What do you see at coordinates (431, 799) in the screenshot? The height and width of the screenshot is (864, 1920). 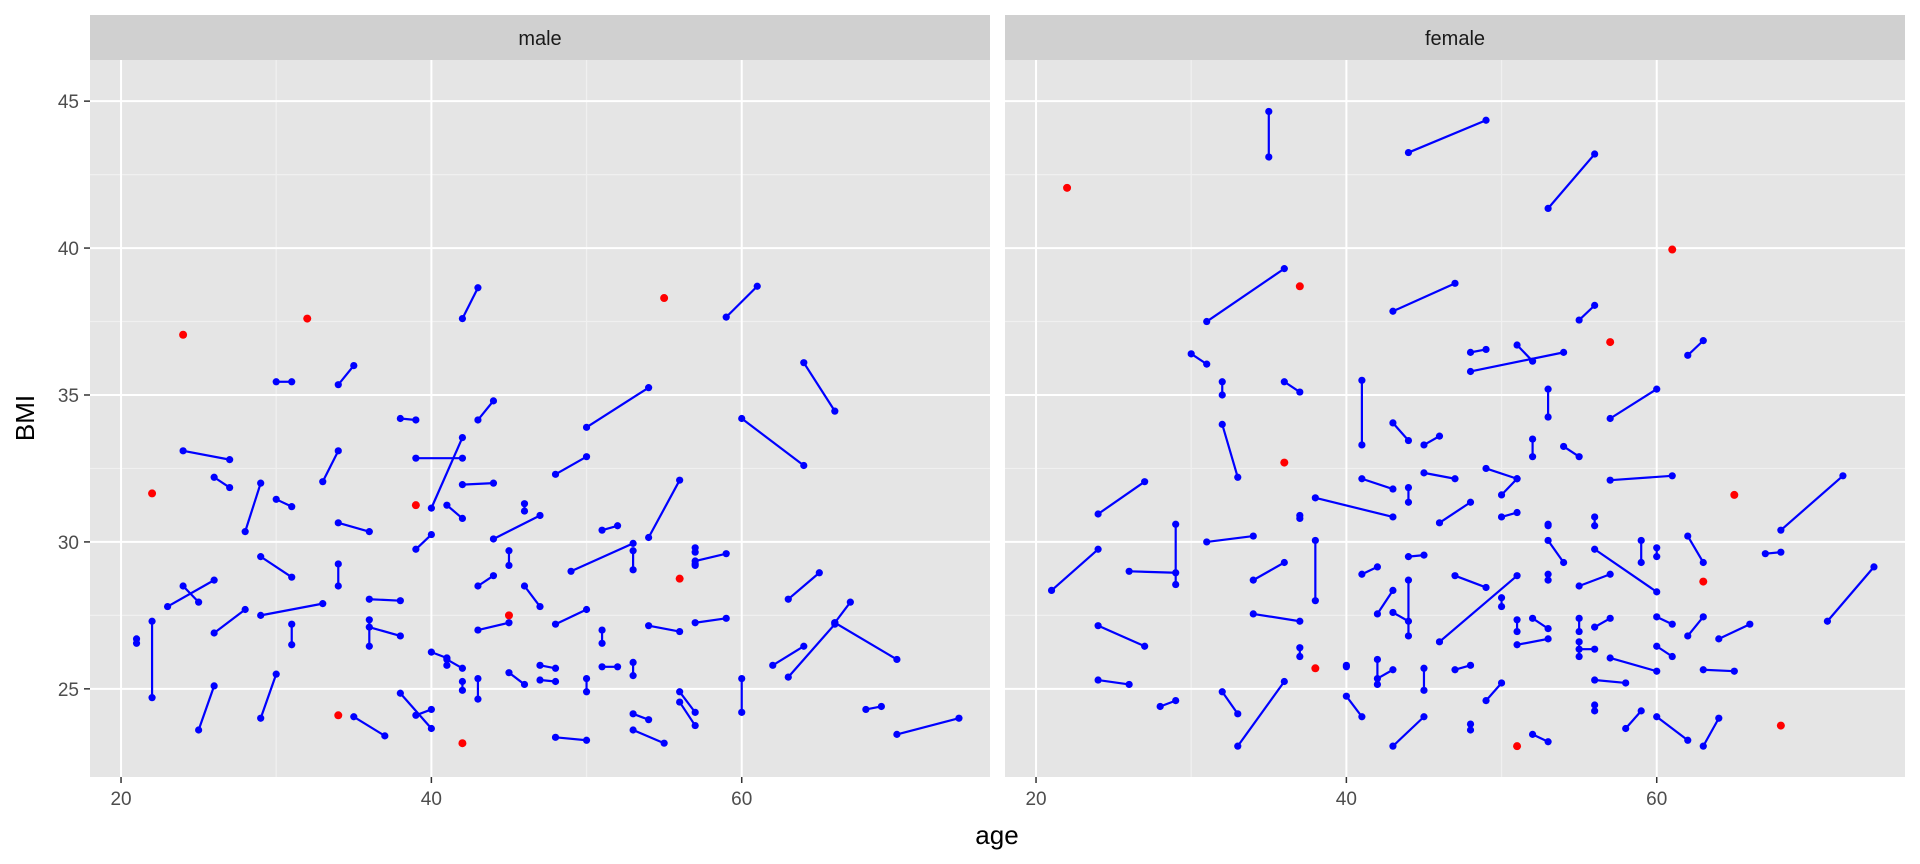 I see `x-tick-label: 40` at bounding box center [431, 799].